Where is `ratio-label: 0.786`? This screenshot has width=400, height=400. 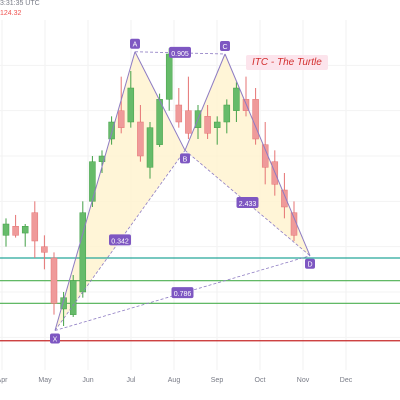
ratio-label: 0.786 is located at coordinates (183, 294).